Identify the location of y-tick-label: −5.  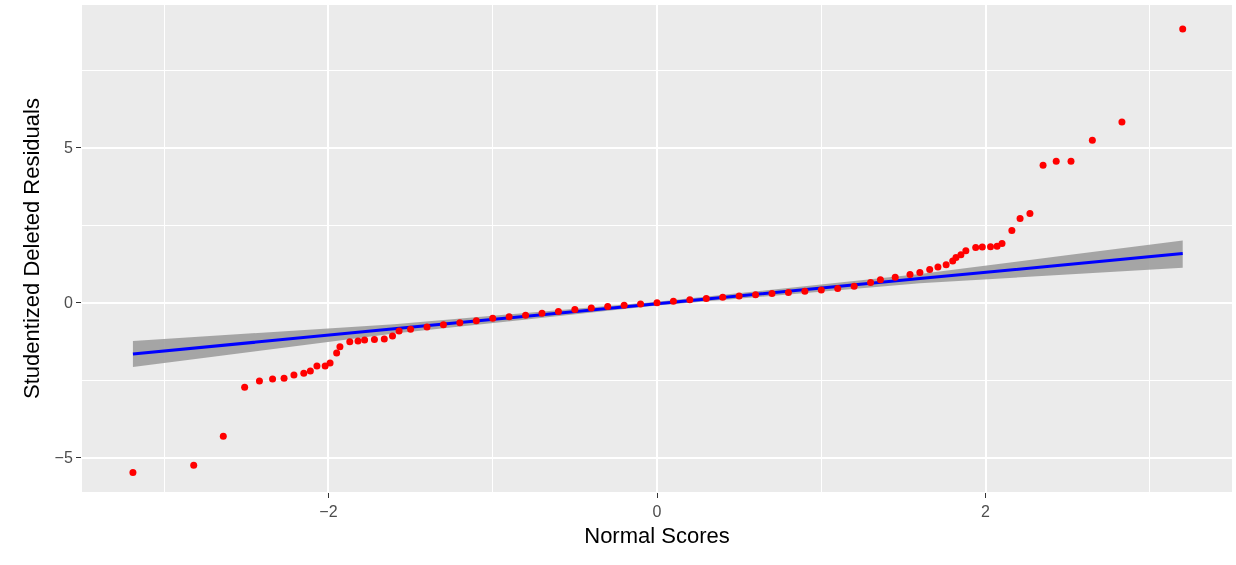
(63, 458).